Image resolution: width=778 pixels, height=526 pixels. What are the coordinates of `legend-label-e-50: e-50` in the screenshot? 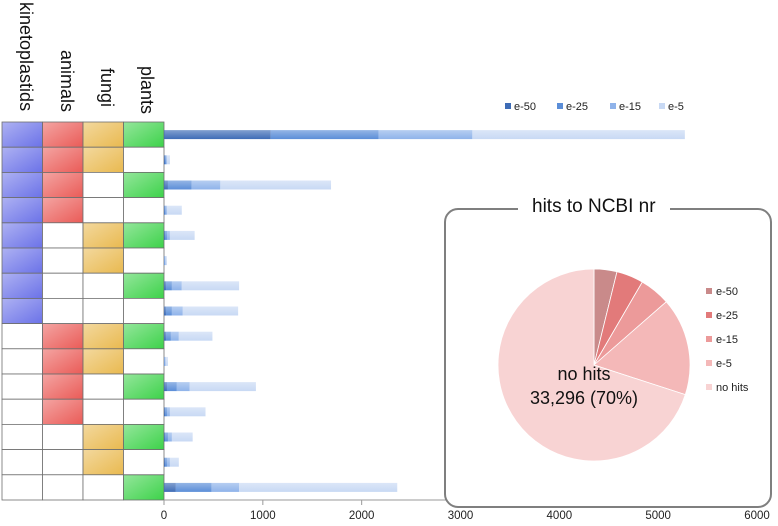 It's located at (525, 107).